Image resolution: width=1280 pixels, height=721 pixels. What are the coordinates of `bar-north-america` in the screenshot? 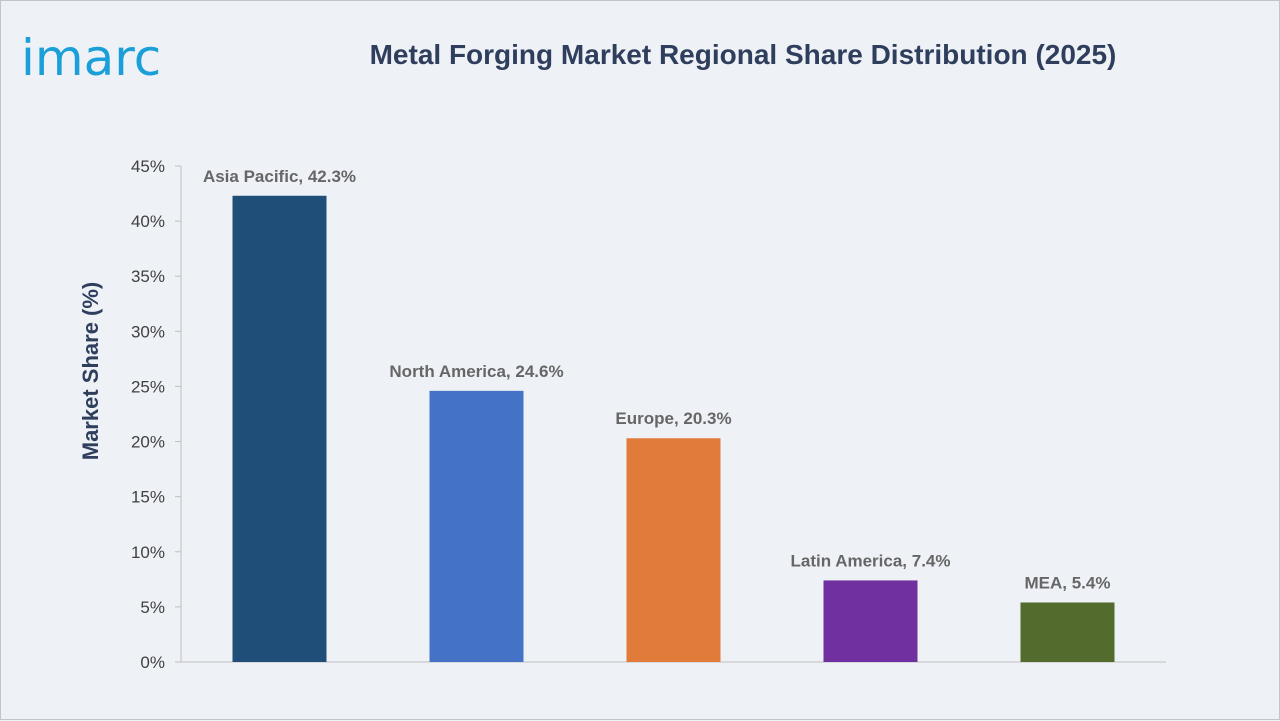 It's located at (476, 526).